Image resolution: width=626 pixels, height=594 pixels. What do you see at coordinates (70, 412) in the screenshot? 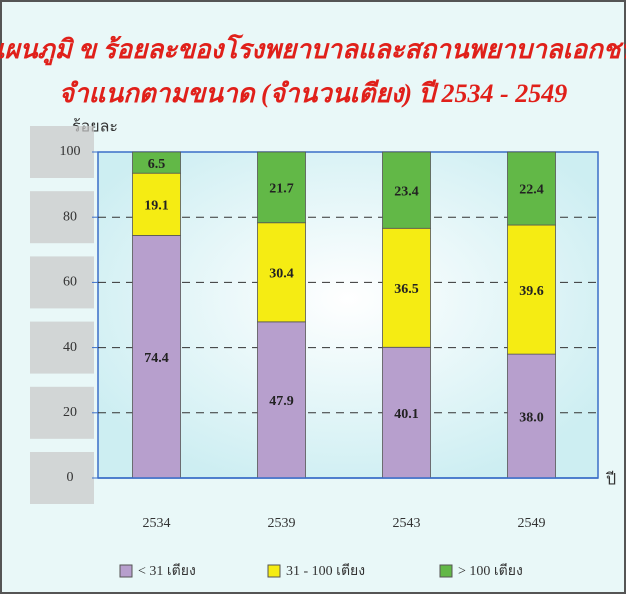
I see `y-tick-label: 20` at bounding box center [70, 412].